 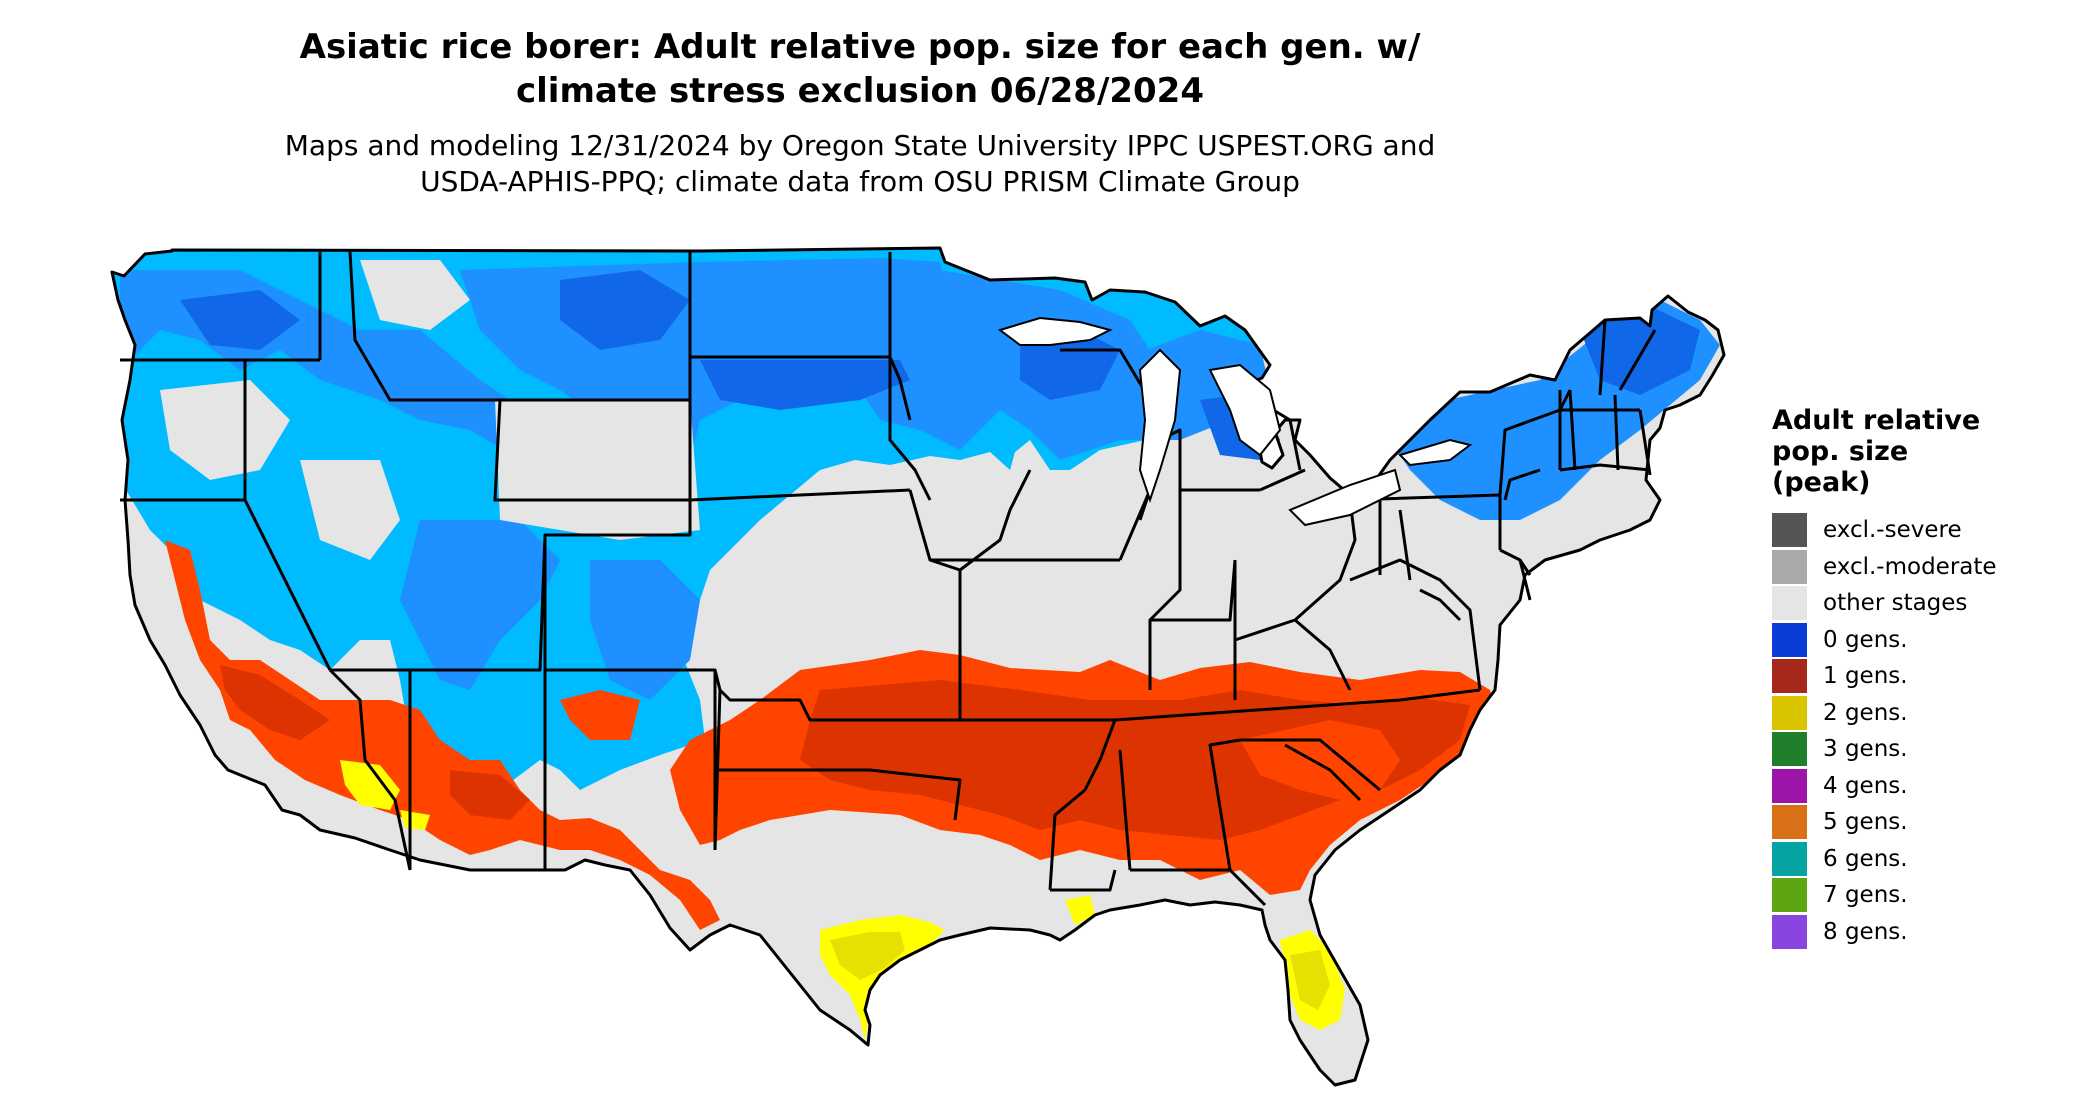 What do you see at coordinates (1865, 858) in the screenshot?
I see `legend-label: 6 gens.` at bounding box center [1865, 858].